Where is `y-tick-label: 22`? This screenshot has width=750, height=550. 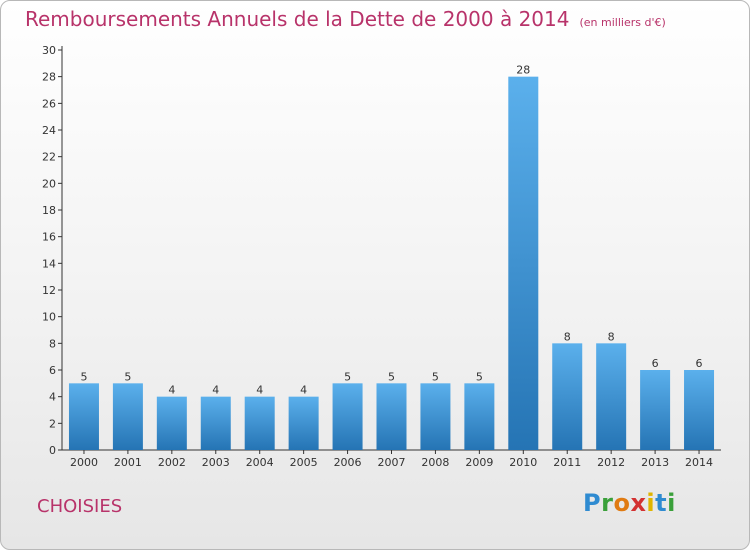
y-tick-label: 22 is located at coordinates (49, 157).